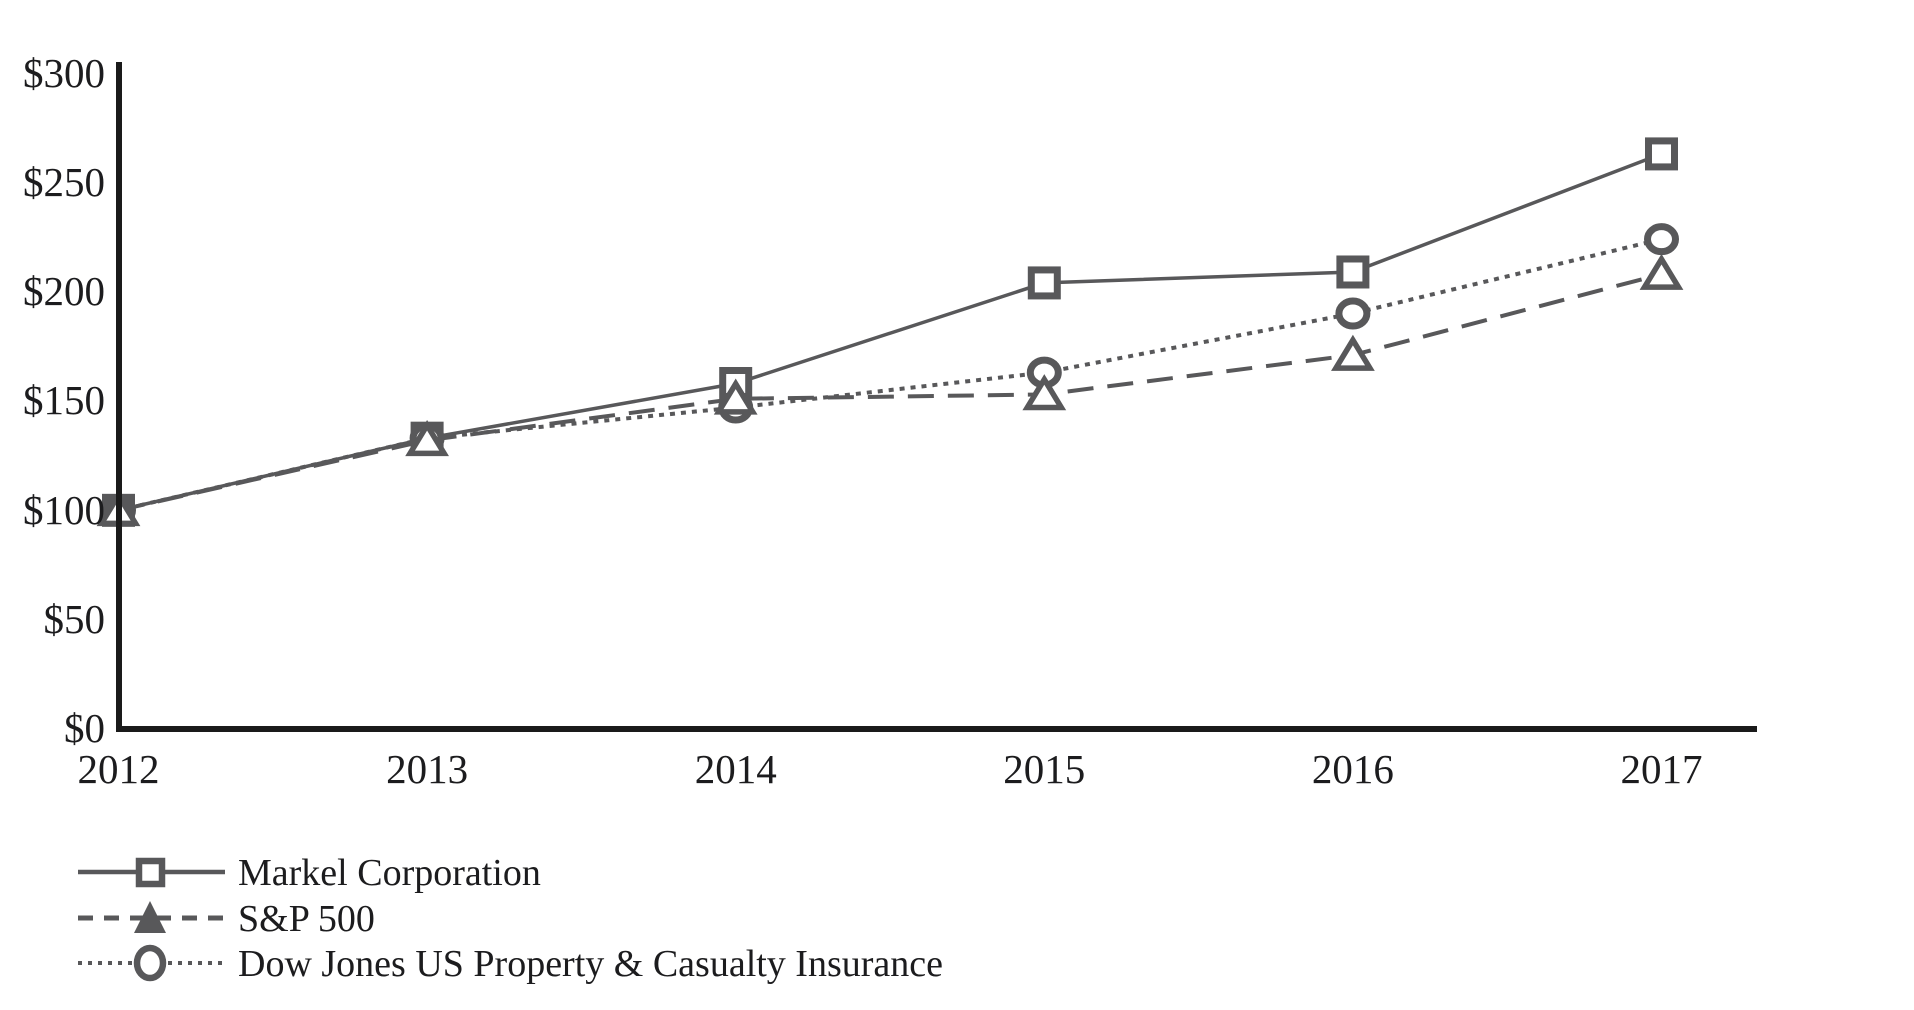 Image resolution: width=1914 pixels, height=1010 pixels. Describe the element at coordinates (84, 728) in the screenshot. I see `y-tick-label-0: $0` at that location.